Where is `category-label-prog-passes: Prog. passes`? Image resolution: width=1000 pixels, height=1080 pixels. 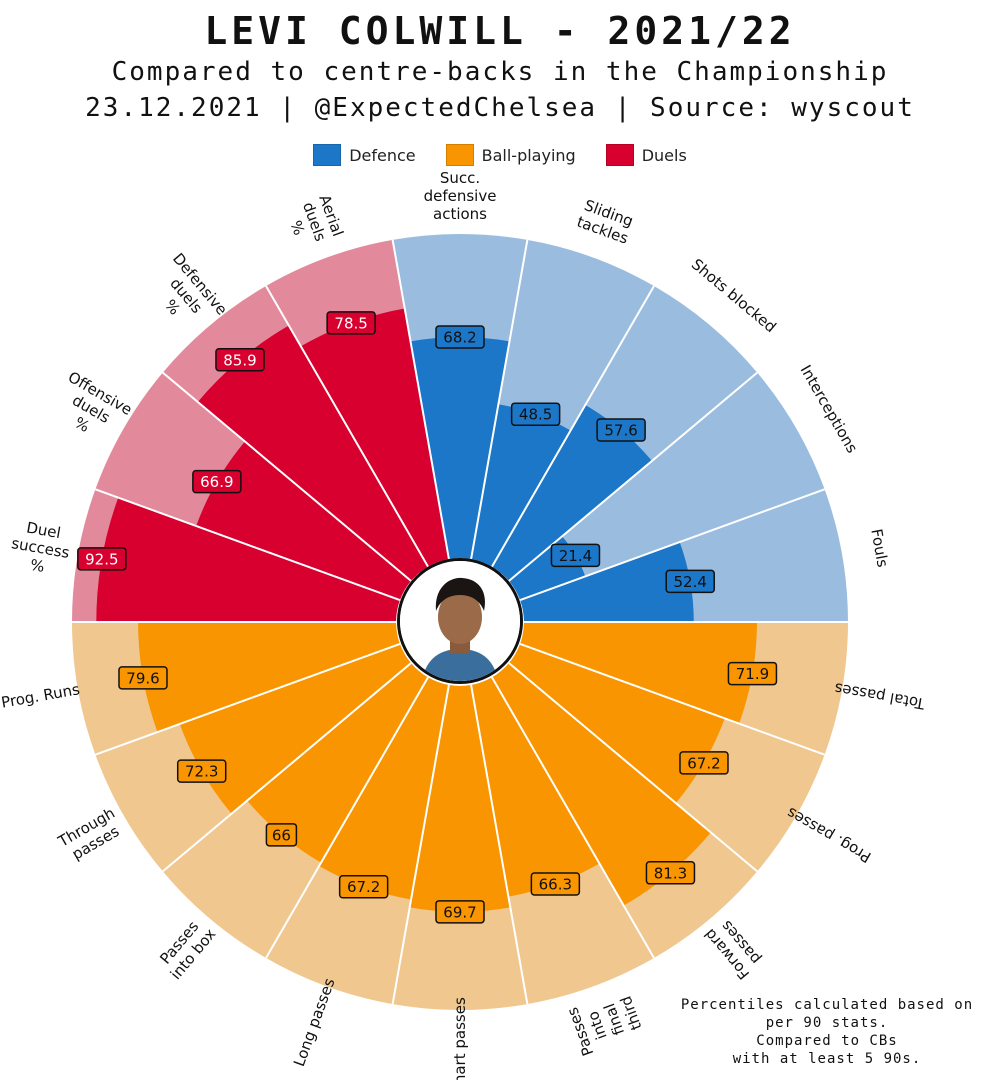 category-label-prog-passes: Prog. passes is located at coordinates (828, 835).